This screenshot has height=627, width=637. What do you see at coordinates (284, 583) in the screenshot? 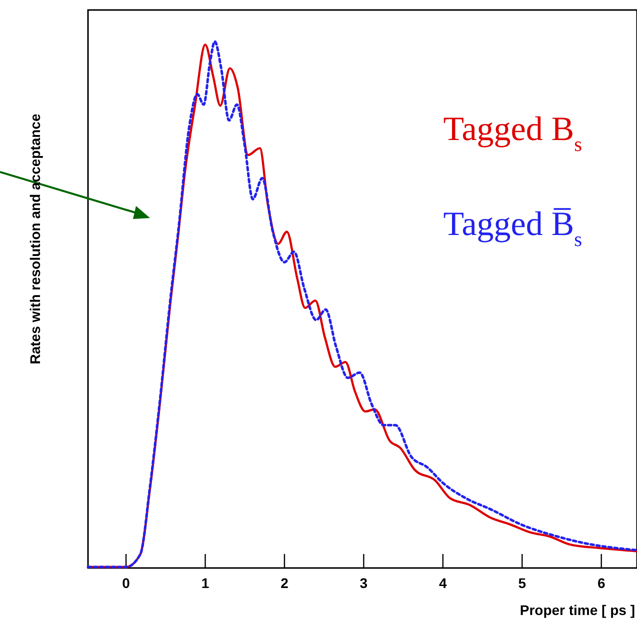
I see `x-tick-label: 2` at bounding box center [284, 583].